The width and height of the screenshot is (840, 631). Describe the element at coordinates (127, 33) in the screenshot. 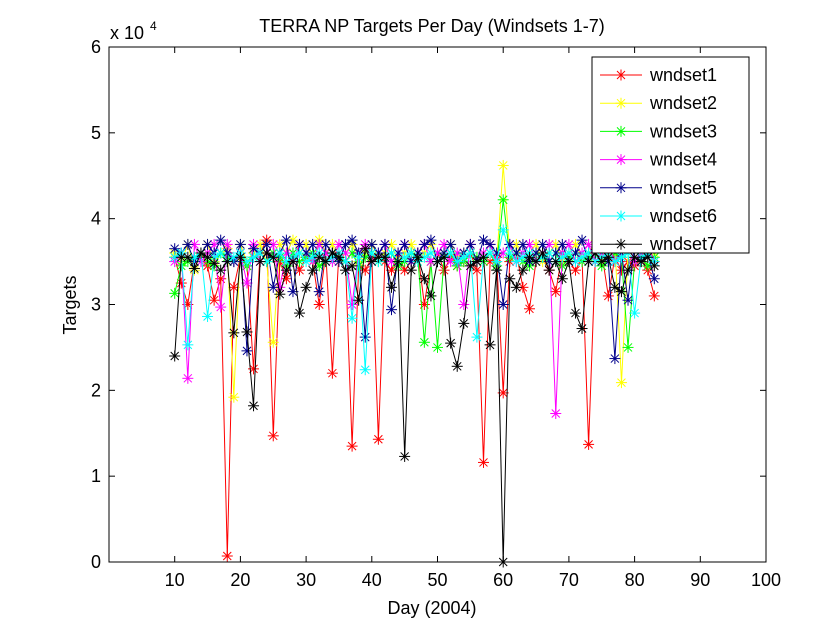

I see `y-exponent-label: x 10` at that location.